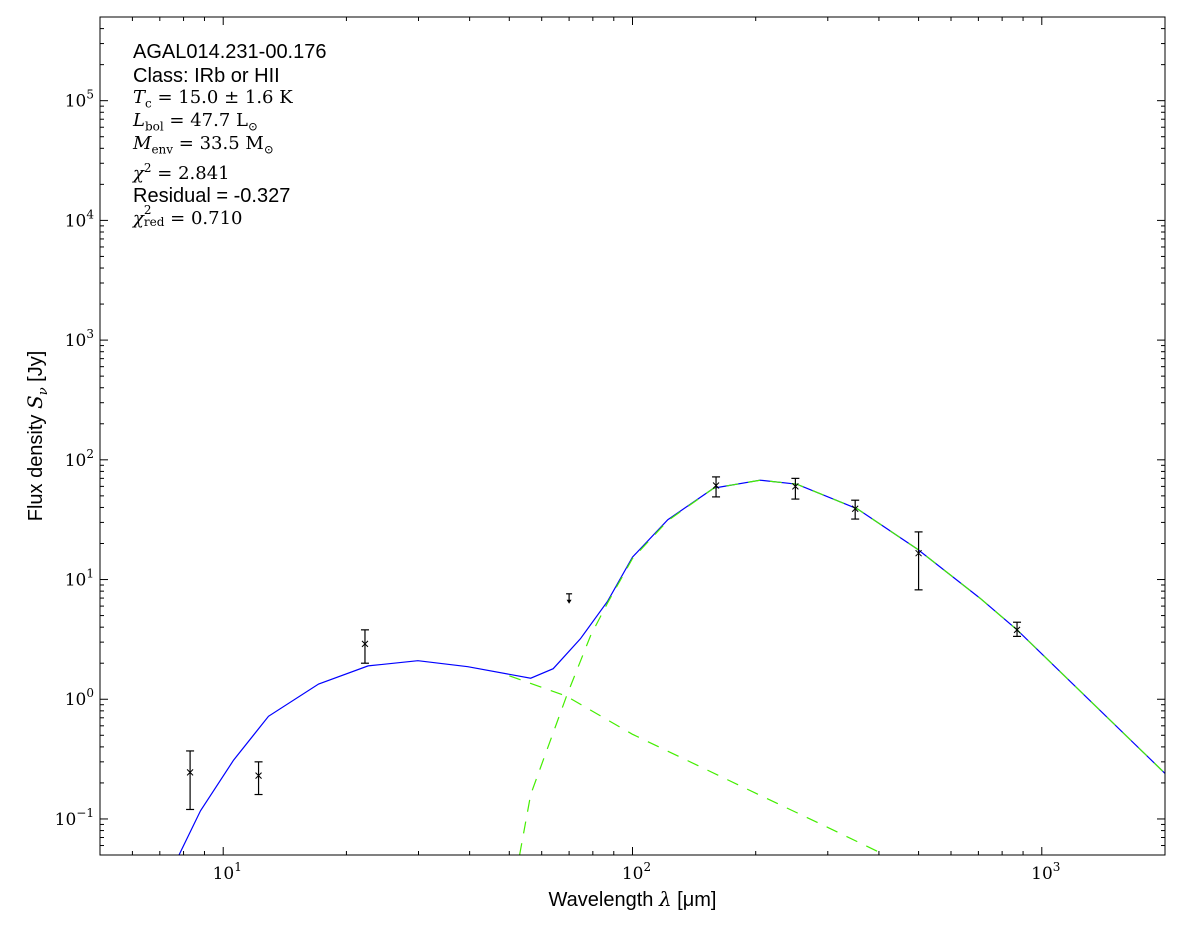 This screenshot has height=933, width=1200. I want to click on annotation-tc: Tc = 15.0 ± 1.6 K, so click(213, 99).